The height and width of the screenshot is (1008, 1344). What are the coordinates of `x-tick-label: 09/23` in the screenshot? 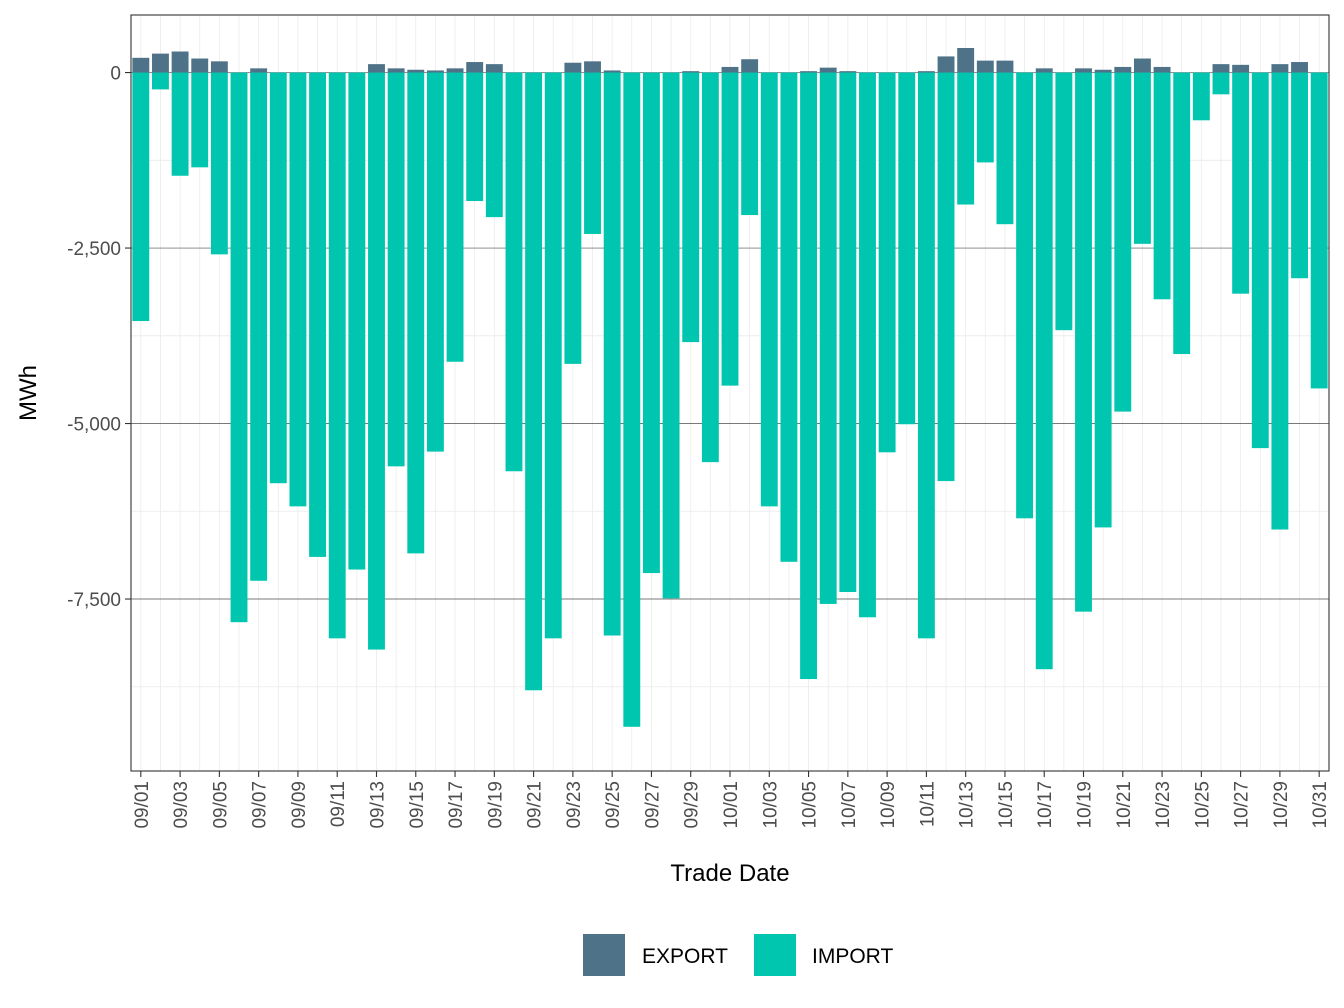 It's located at (574, 805).